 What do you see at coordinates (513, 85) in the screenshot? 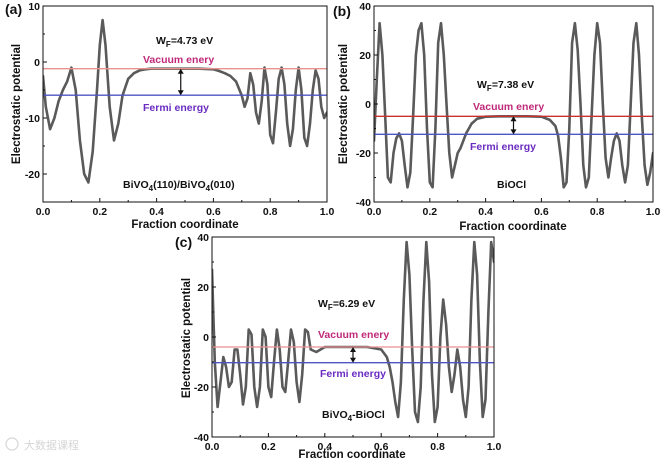
I see `work-function-value: =7.38 eV` at bounding box center [513, 85].